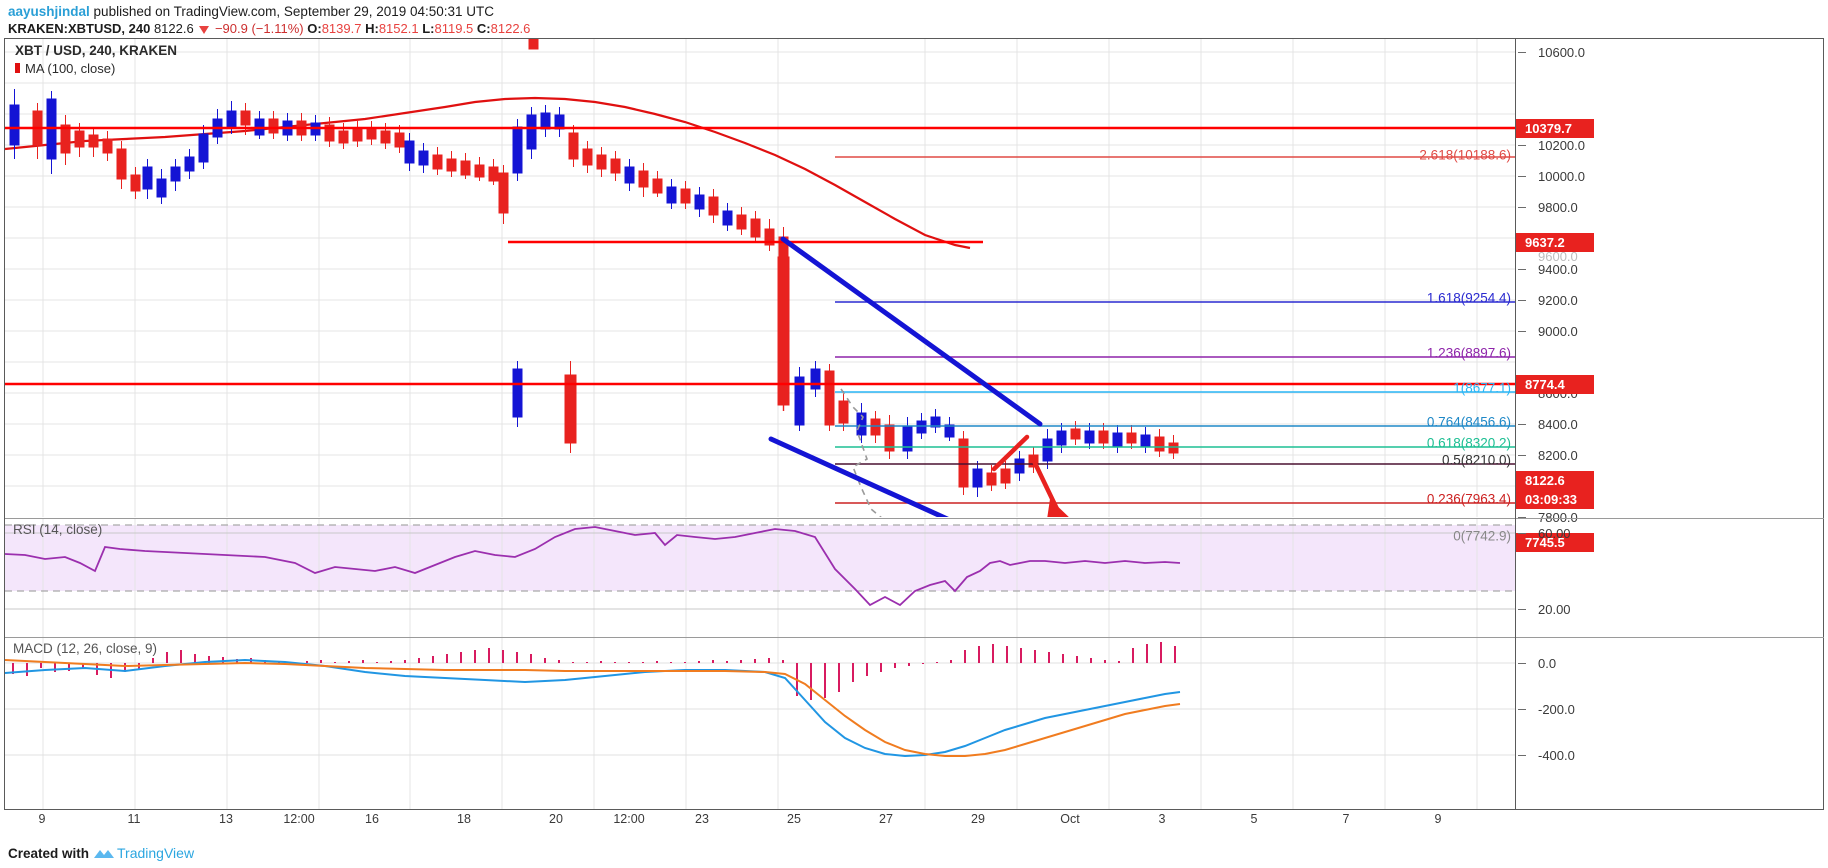 This screenshot has width=1828, height=868. What do you see at coordinates (1555, 242) in the screenshot?
I see `price-badge-resistance-2: 9637.2` at bounding box center [1555, 242].